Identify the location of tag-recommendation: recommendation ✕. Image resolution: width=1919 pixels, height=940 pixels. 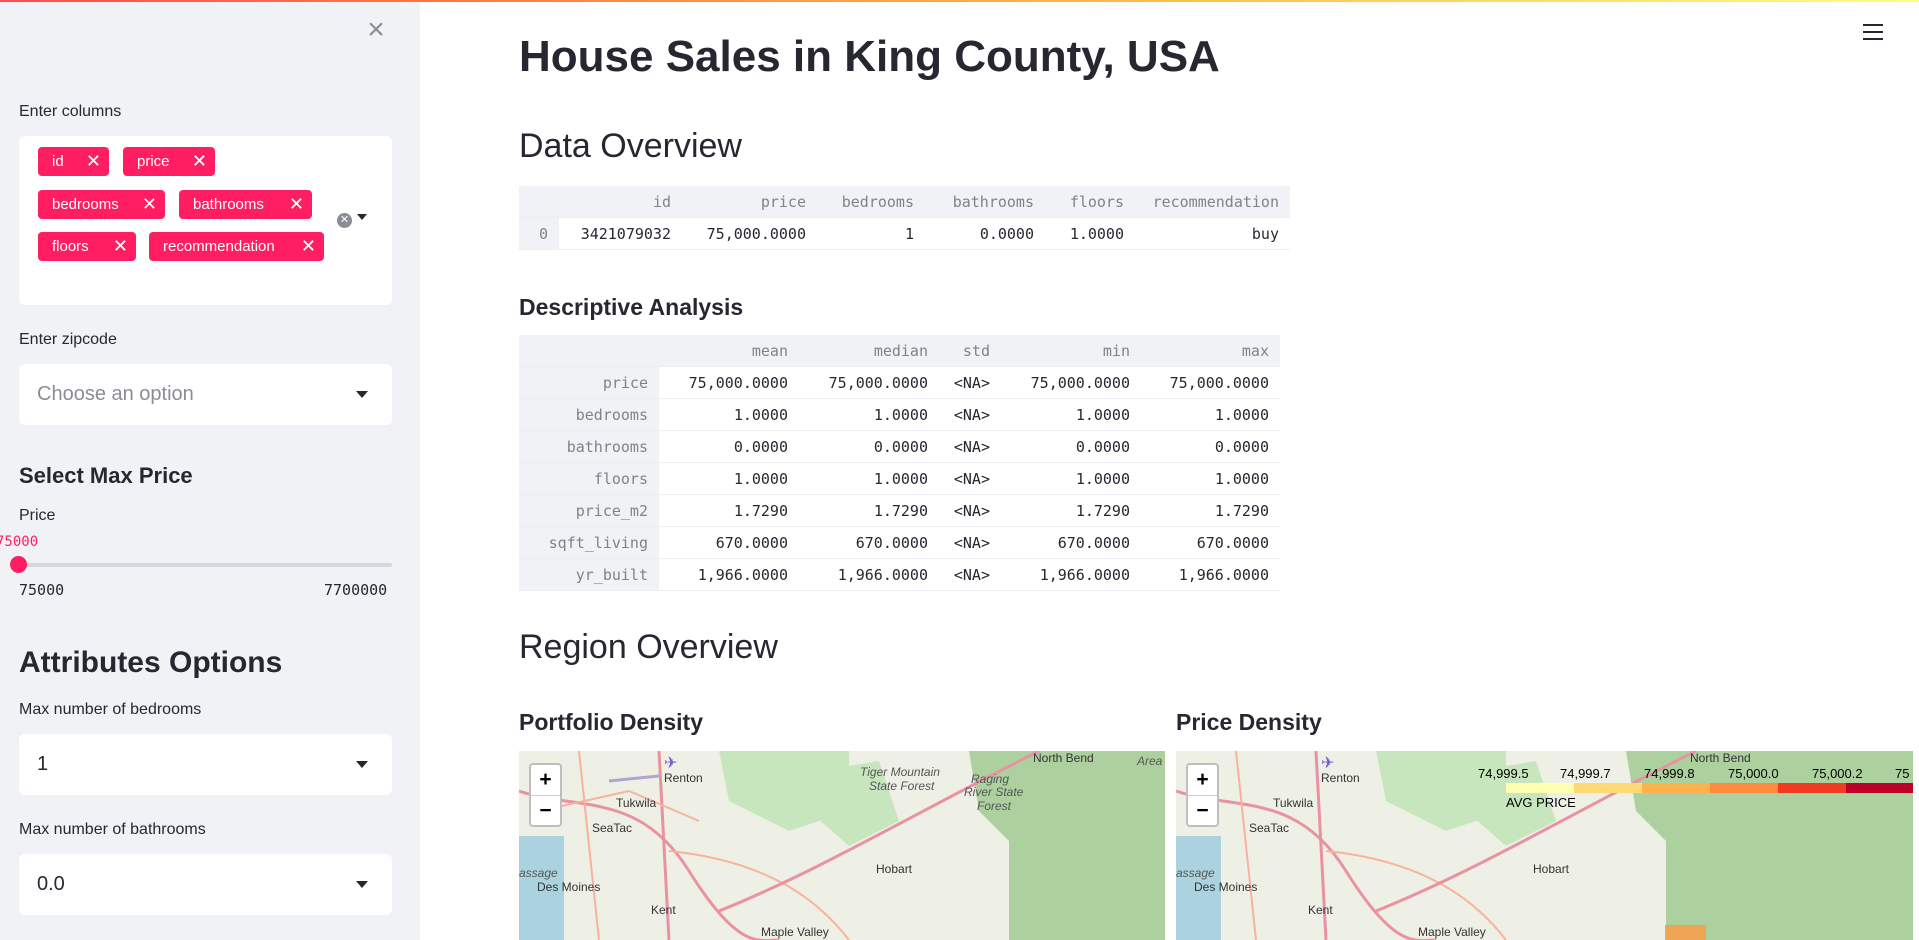
(236, 246).